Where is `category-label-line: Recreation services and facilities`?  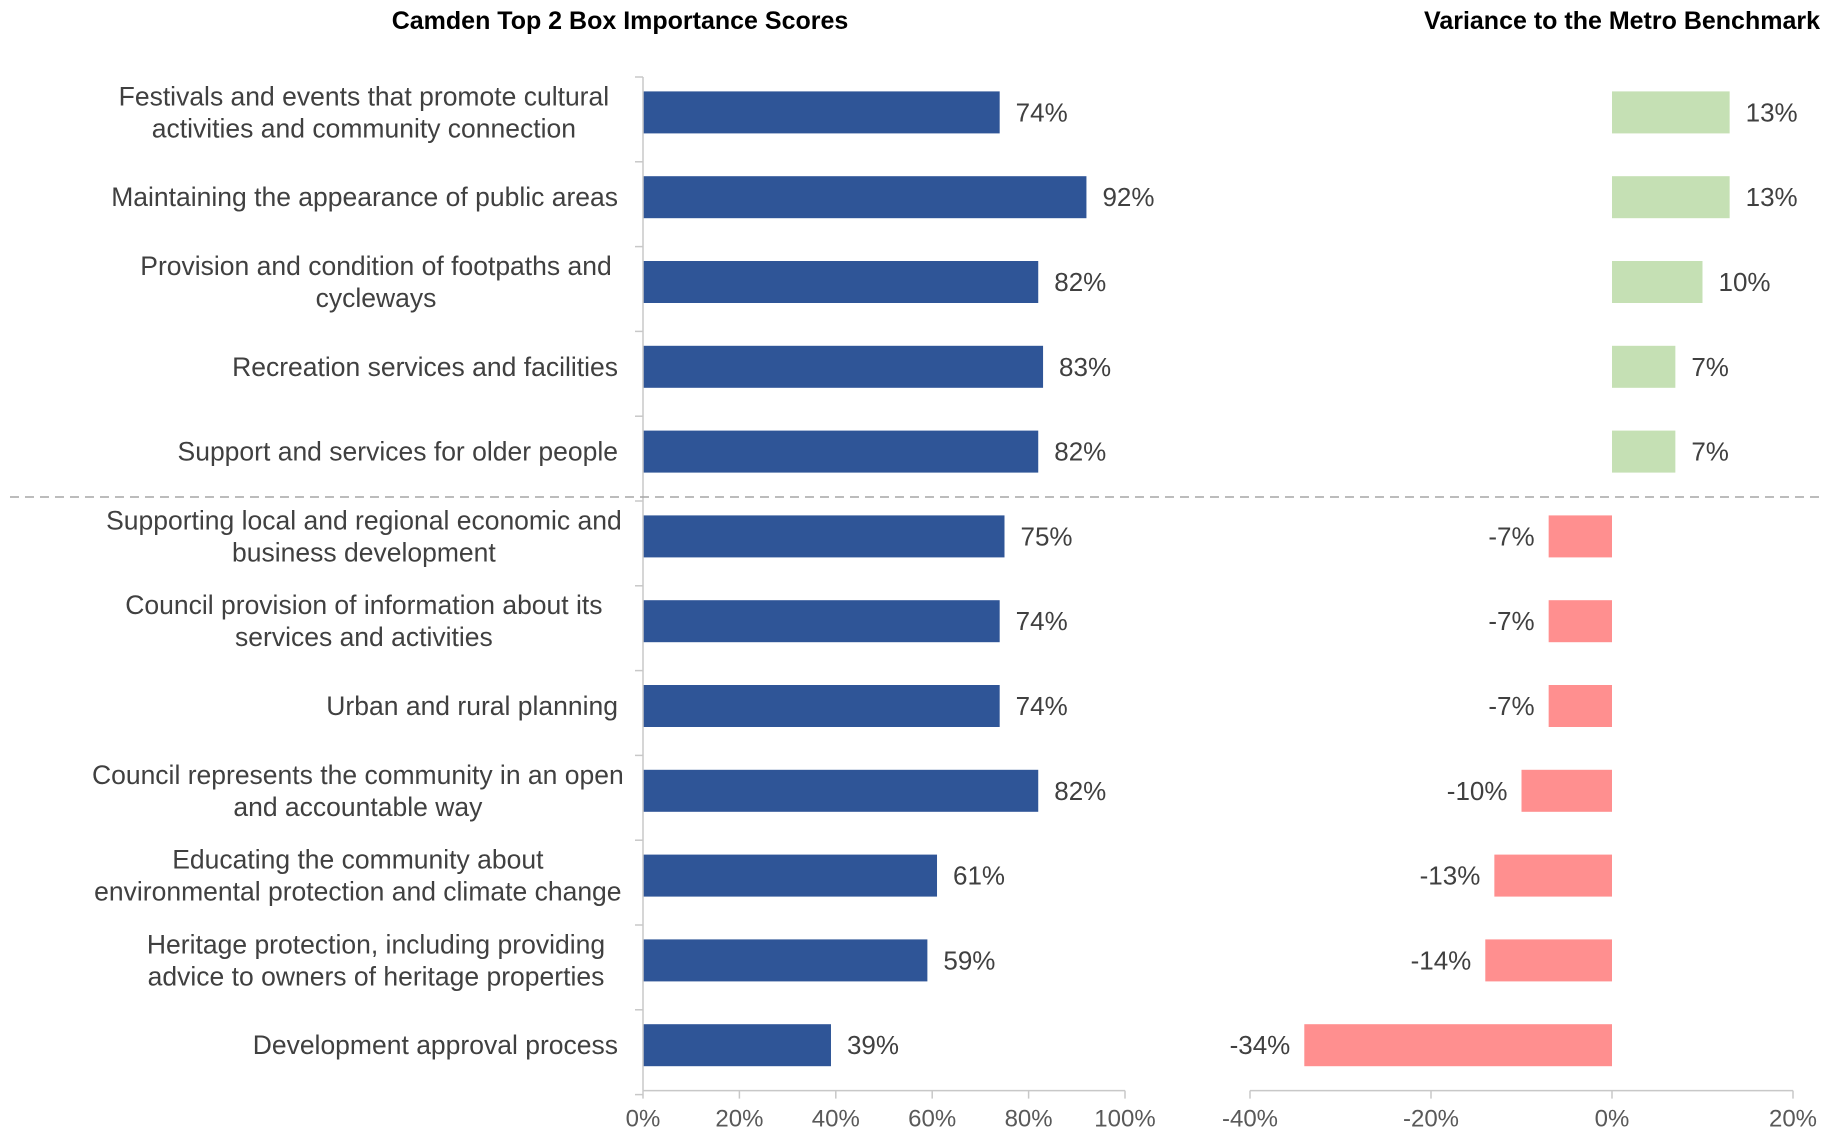
category-label-line: Recreation services and facilities is located at coordinates (425, 367).